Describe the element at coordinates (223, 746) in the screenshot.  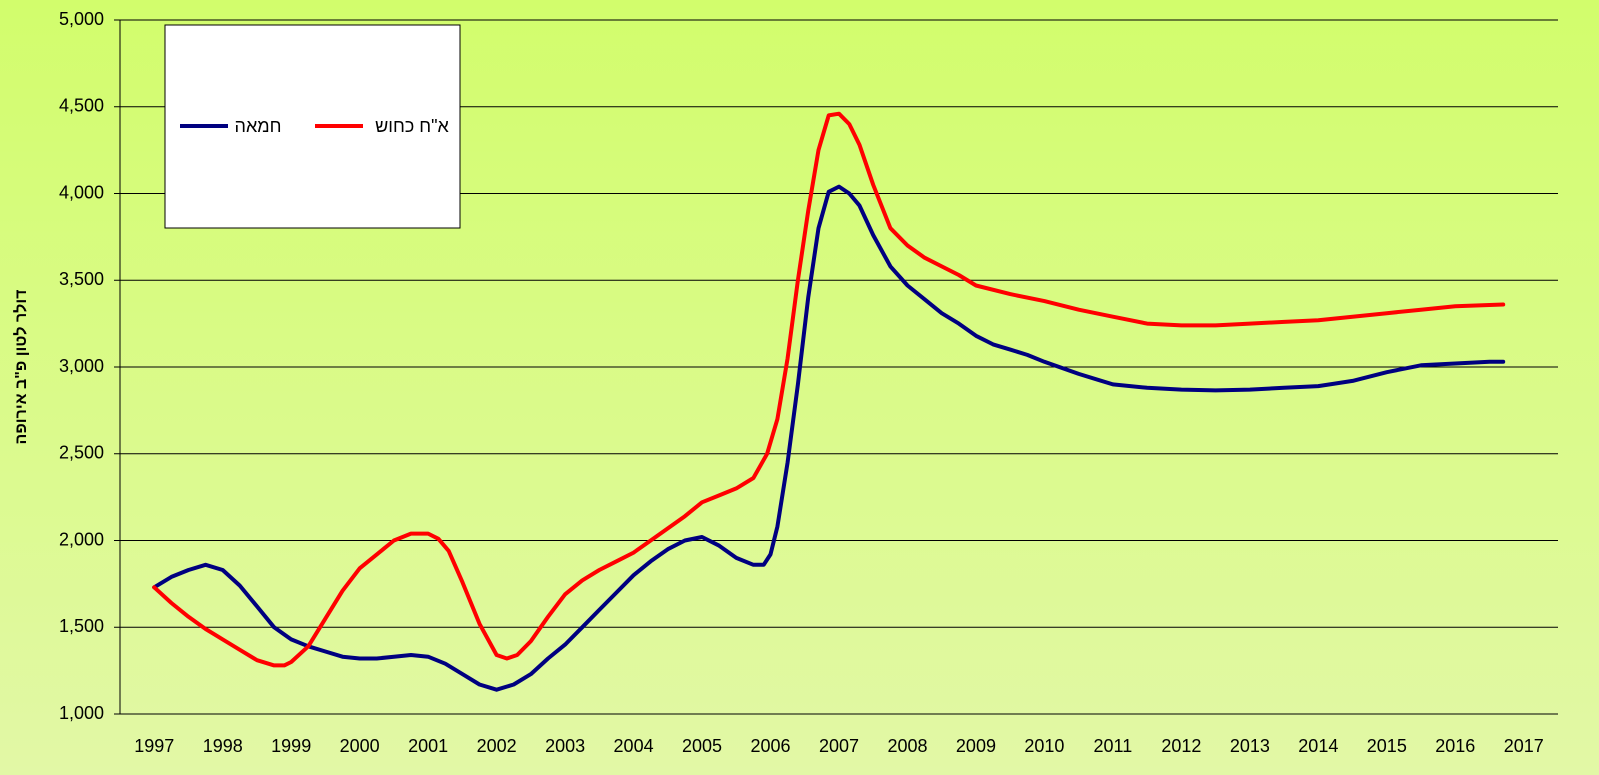
I see `x-tick-label: 1998` at that location.